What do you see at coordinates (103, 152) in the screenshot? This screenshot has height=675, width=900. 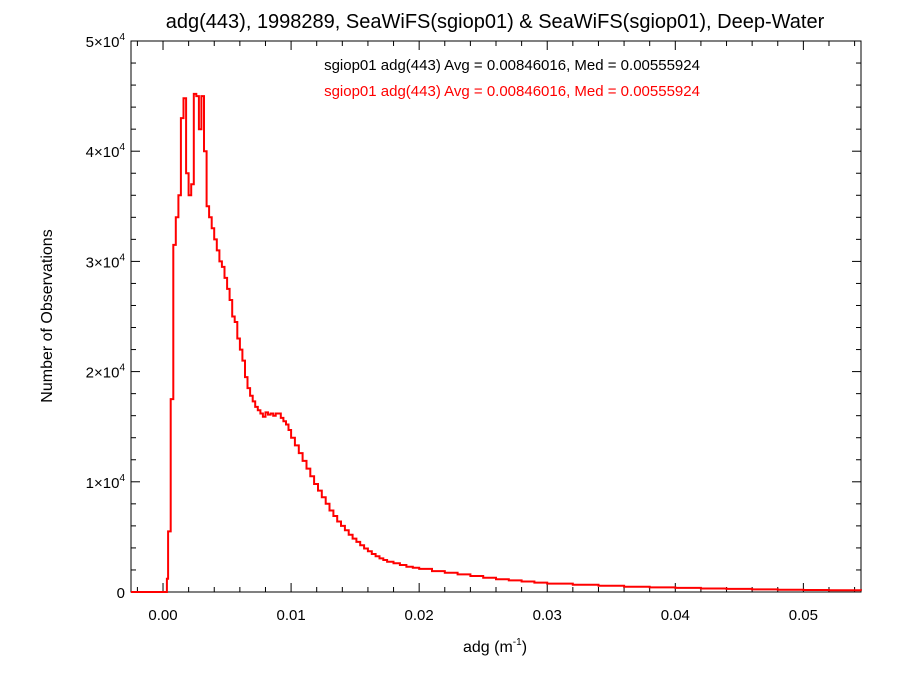 I see `y-tick-mantissa: 4×10` at bounding box center [103, 152].